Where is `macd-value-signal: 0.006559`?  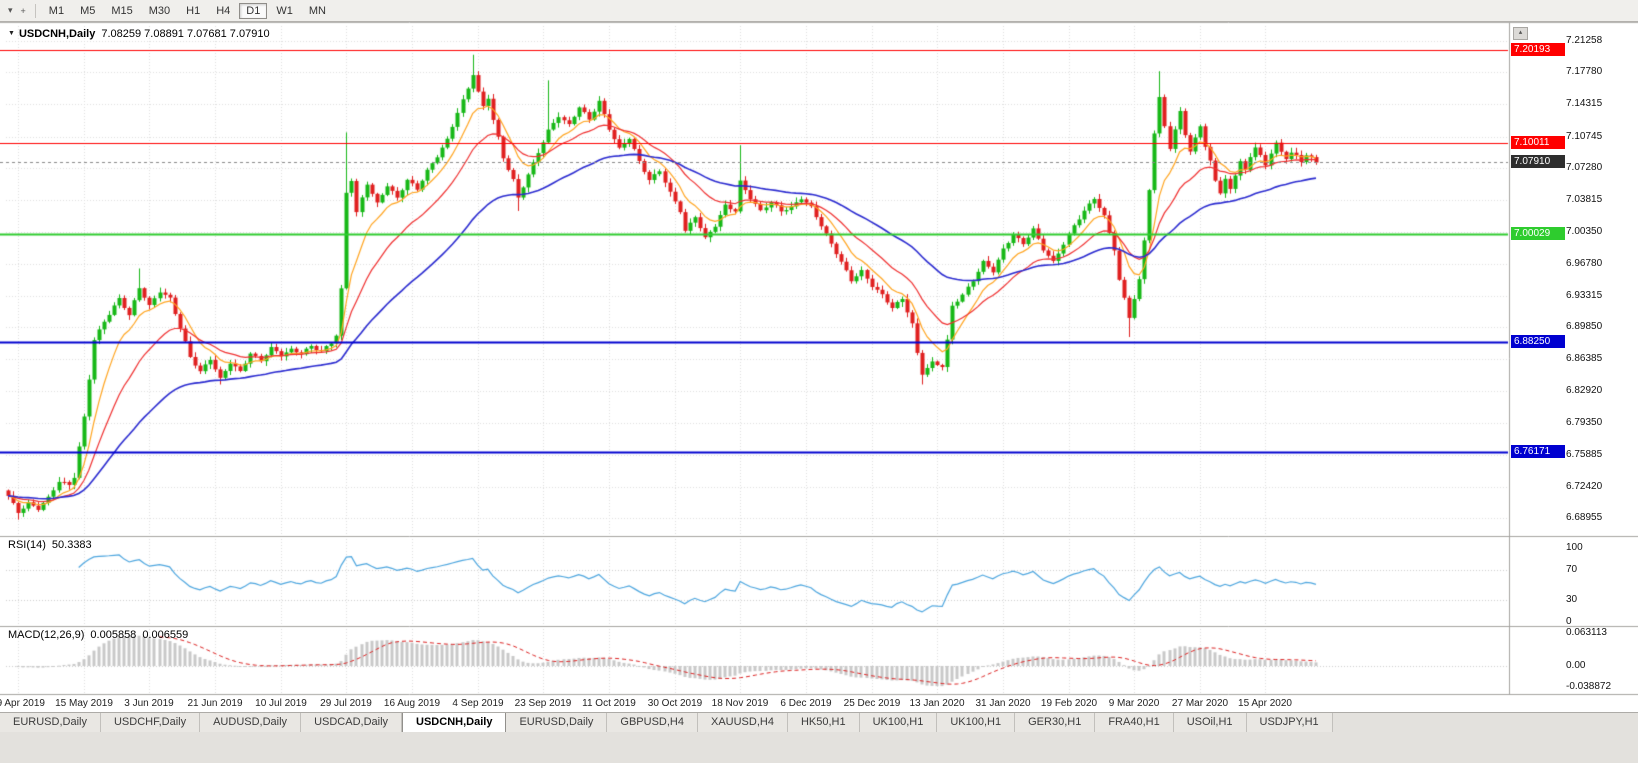 macd-value-signal: 0.006559 is located at coordinates (165, 635).